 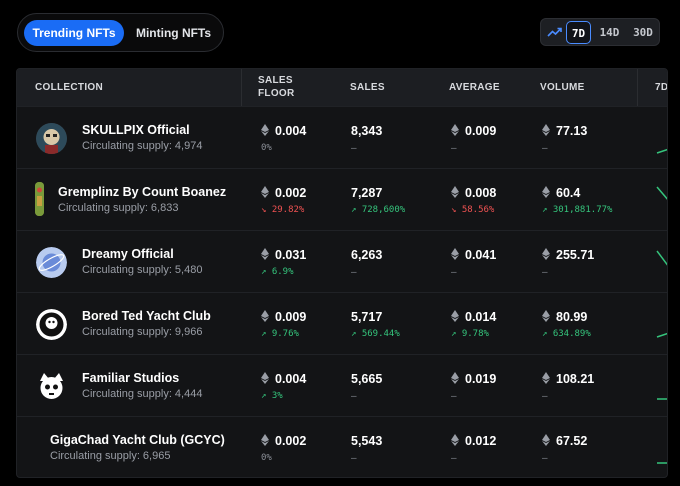 I want to click on volume-value: 60.4, so click(x=561, y=193).